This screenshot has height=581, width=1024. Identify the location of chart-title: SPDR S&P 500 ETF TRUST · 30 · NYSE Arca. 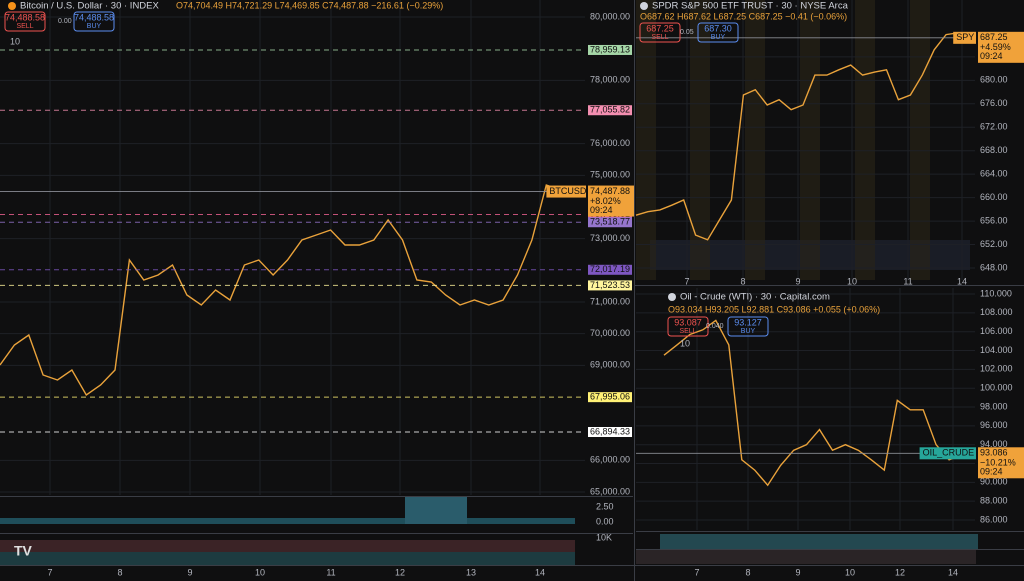
(750, 6).